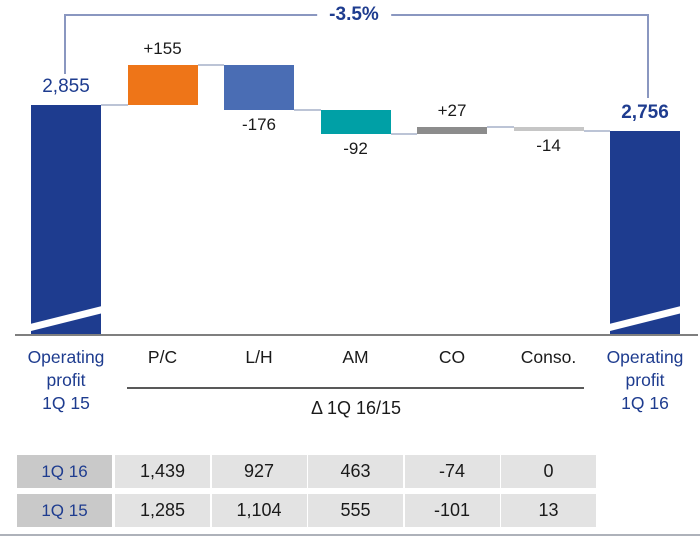  I want to click on table-rowheader-1q-16: 1Q 16, so click(64, 471).